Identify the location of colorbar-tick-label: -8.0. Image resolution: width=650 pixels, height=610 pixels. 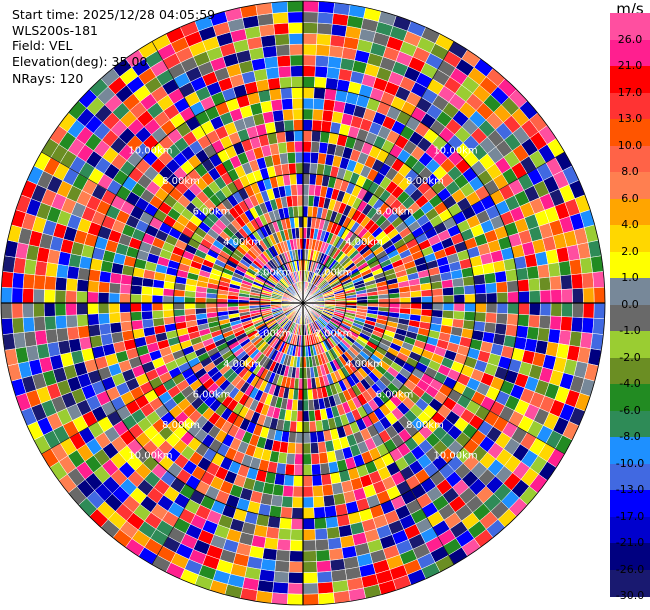
(630, 436).